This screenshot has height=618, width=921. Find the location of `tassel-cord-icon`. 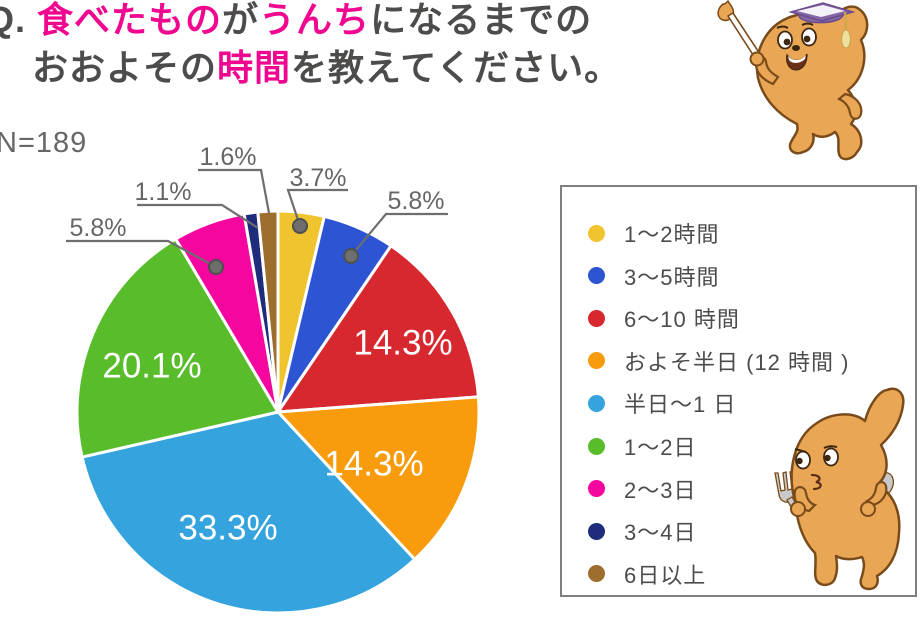

tassel-cord-icon is located at coordinates (845, 21).